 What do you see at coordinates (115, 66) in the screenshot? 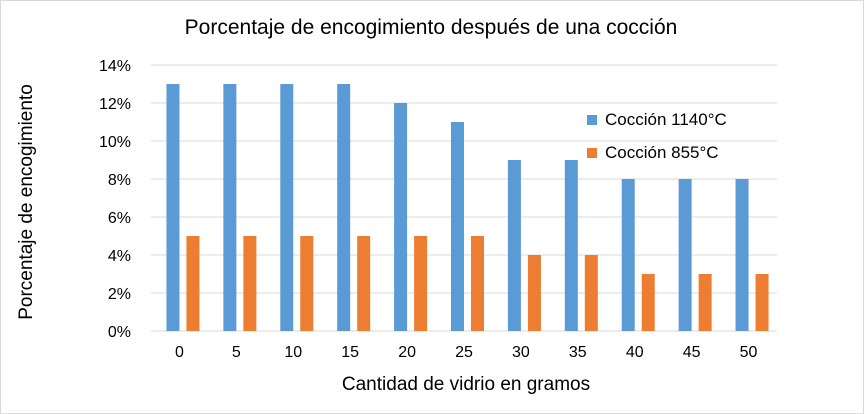
I see `y-tick-label: 14%` at bounding box center [115, 66].